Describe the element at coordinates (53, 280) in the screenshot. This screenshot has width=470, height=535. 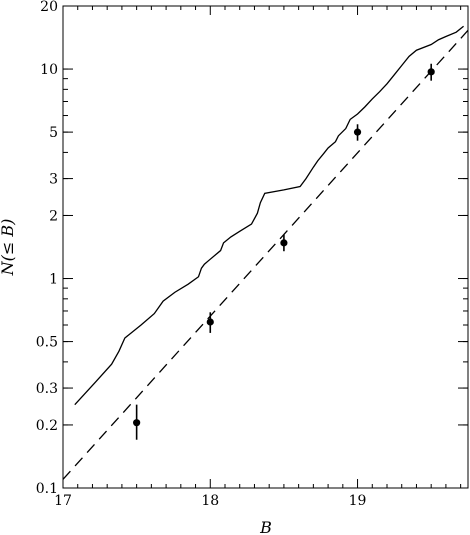
I see `y-tick-label: 1` at that location.